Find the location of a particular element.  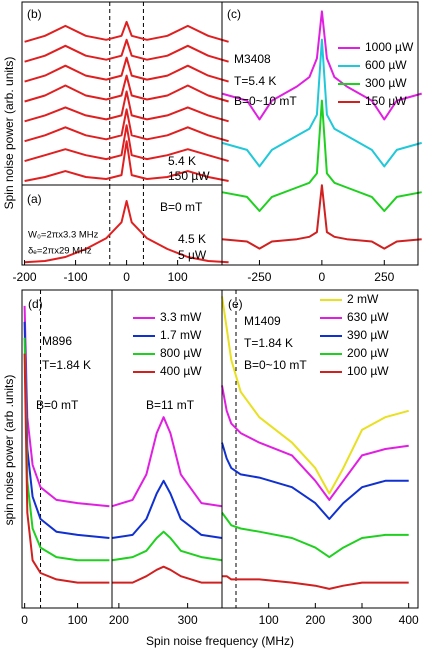

x-tick-label: -200 is located at coordinates (25, 277).